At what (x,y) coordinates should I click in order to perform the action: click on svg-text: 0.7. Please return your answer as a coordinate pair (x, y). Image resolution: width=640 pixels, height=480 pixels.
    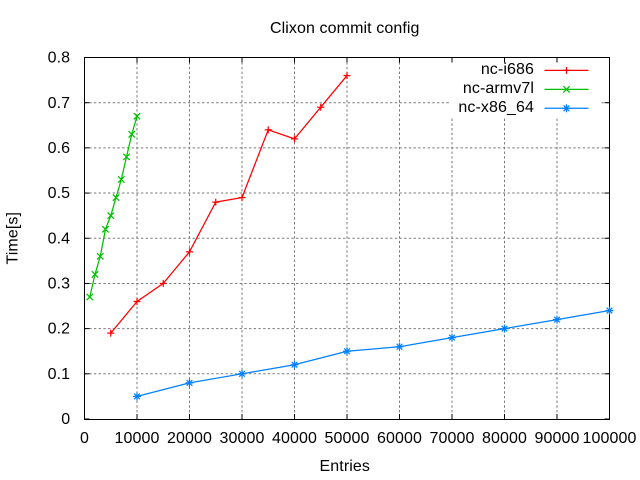
    Looking at the image, I should click on (59, 103).